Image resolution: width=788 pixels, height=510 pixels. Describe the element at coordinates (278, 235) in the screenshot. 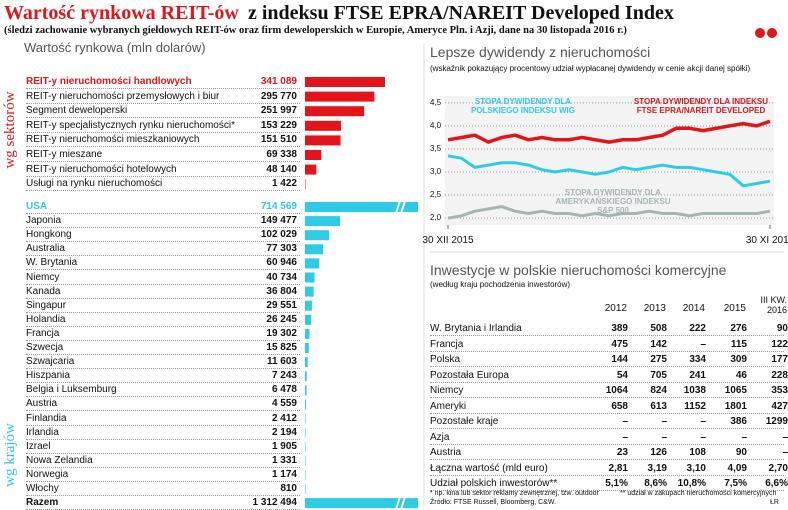

I see `value-label: 102 029` at that location.